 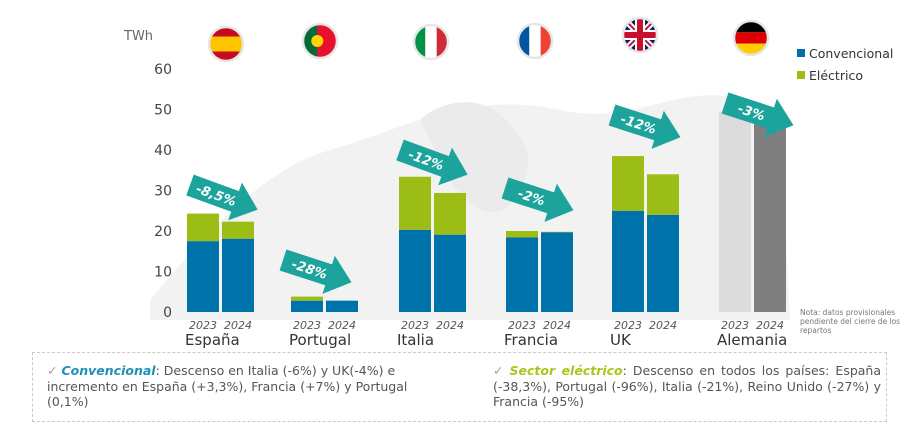 What do you see at coordinates (566, 370) in the screenshot?
I see `summary-electrico-title: Sector eléctrico` at bounding box center [566, 370].